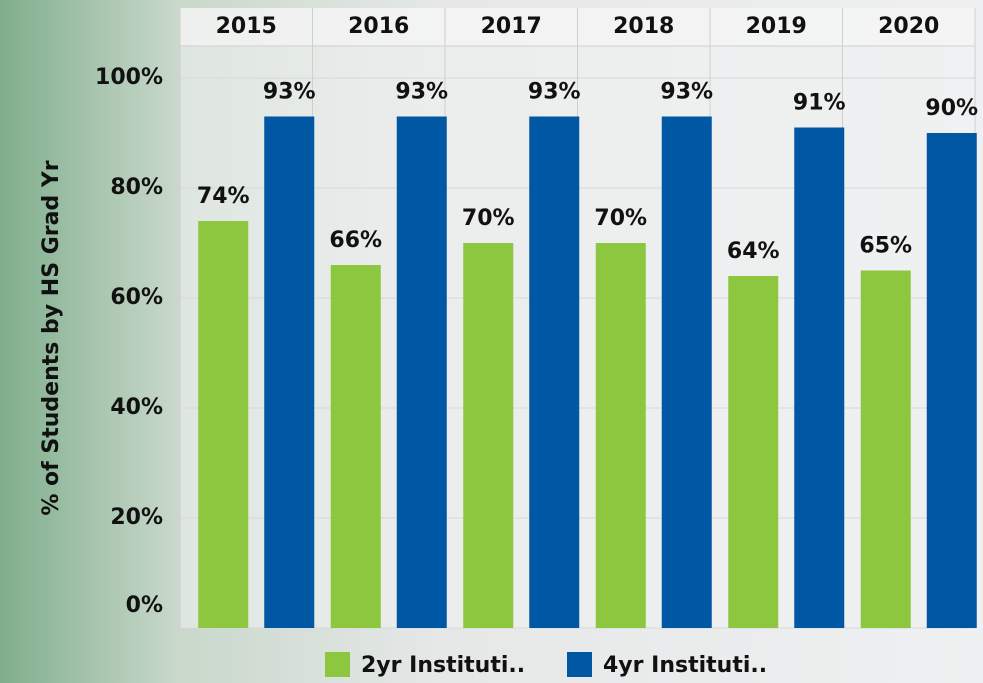  I want to click on x-tick-label: 2020, so click(908, 26).